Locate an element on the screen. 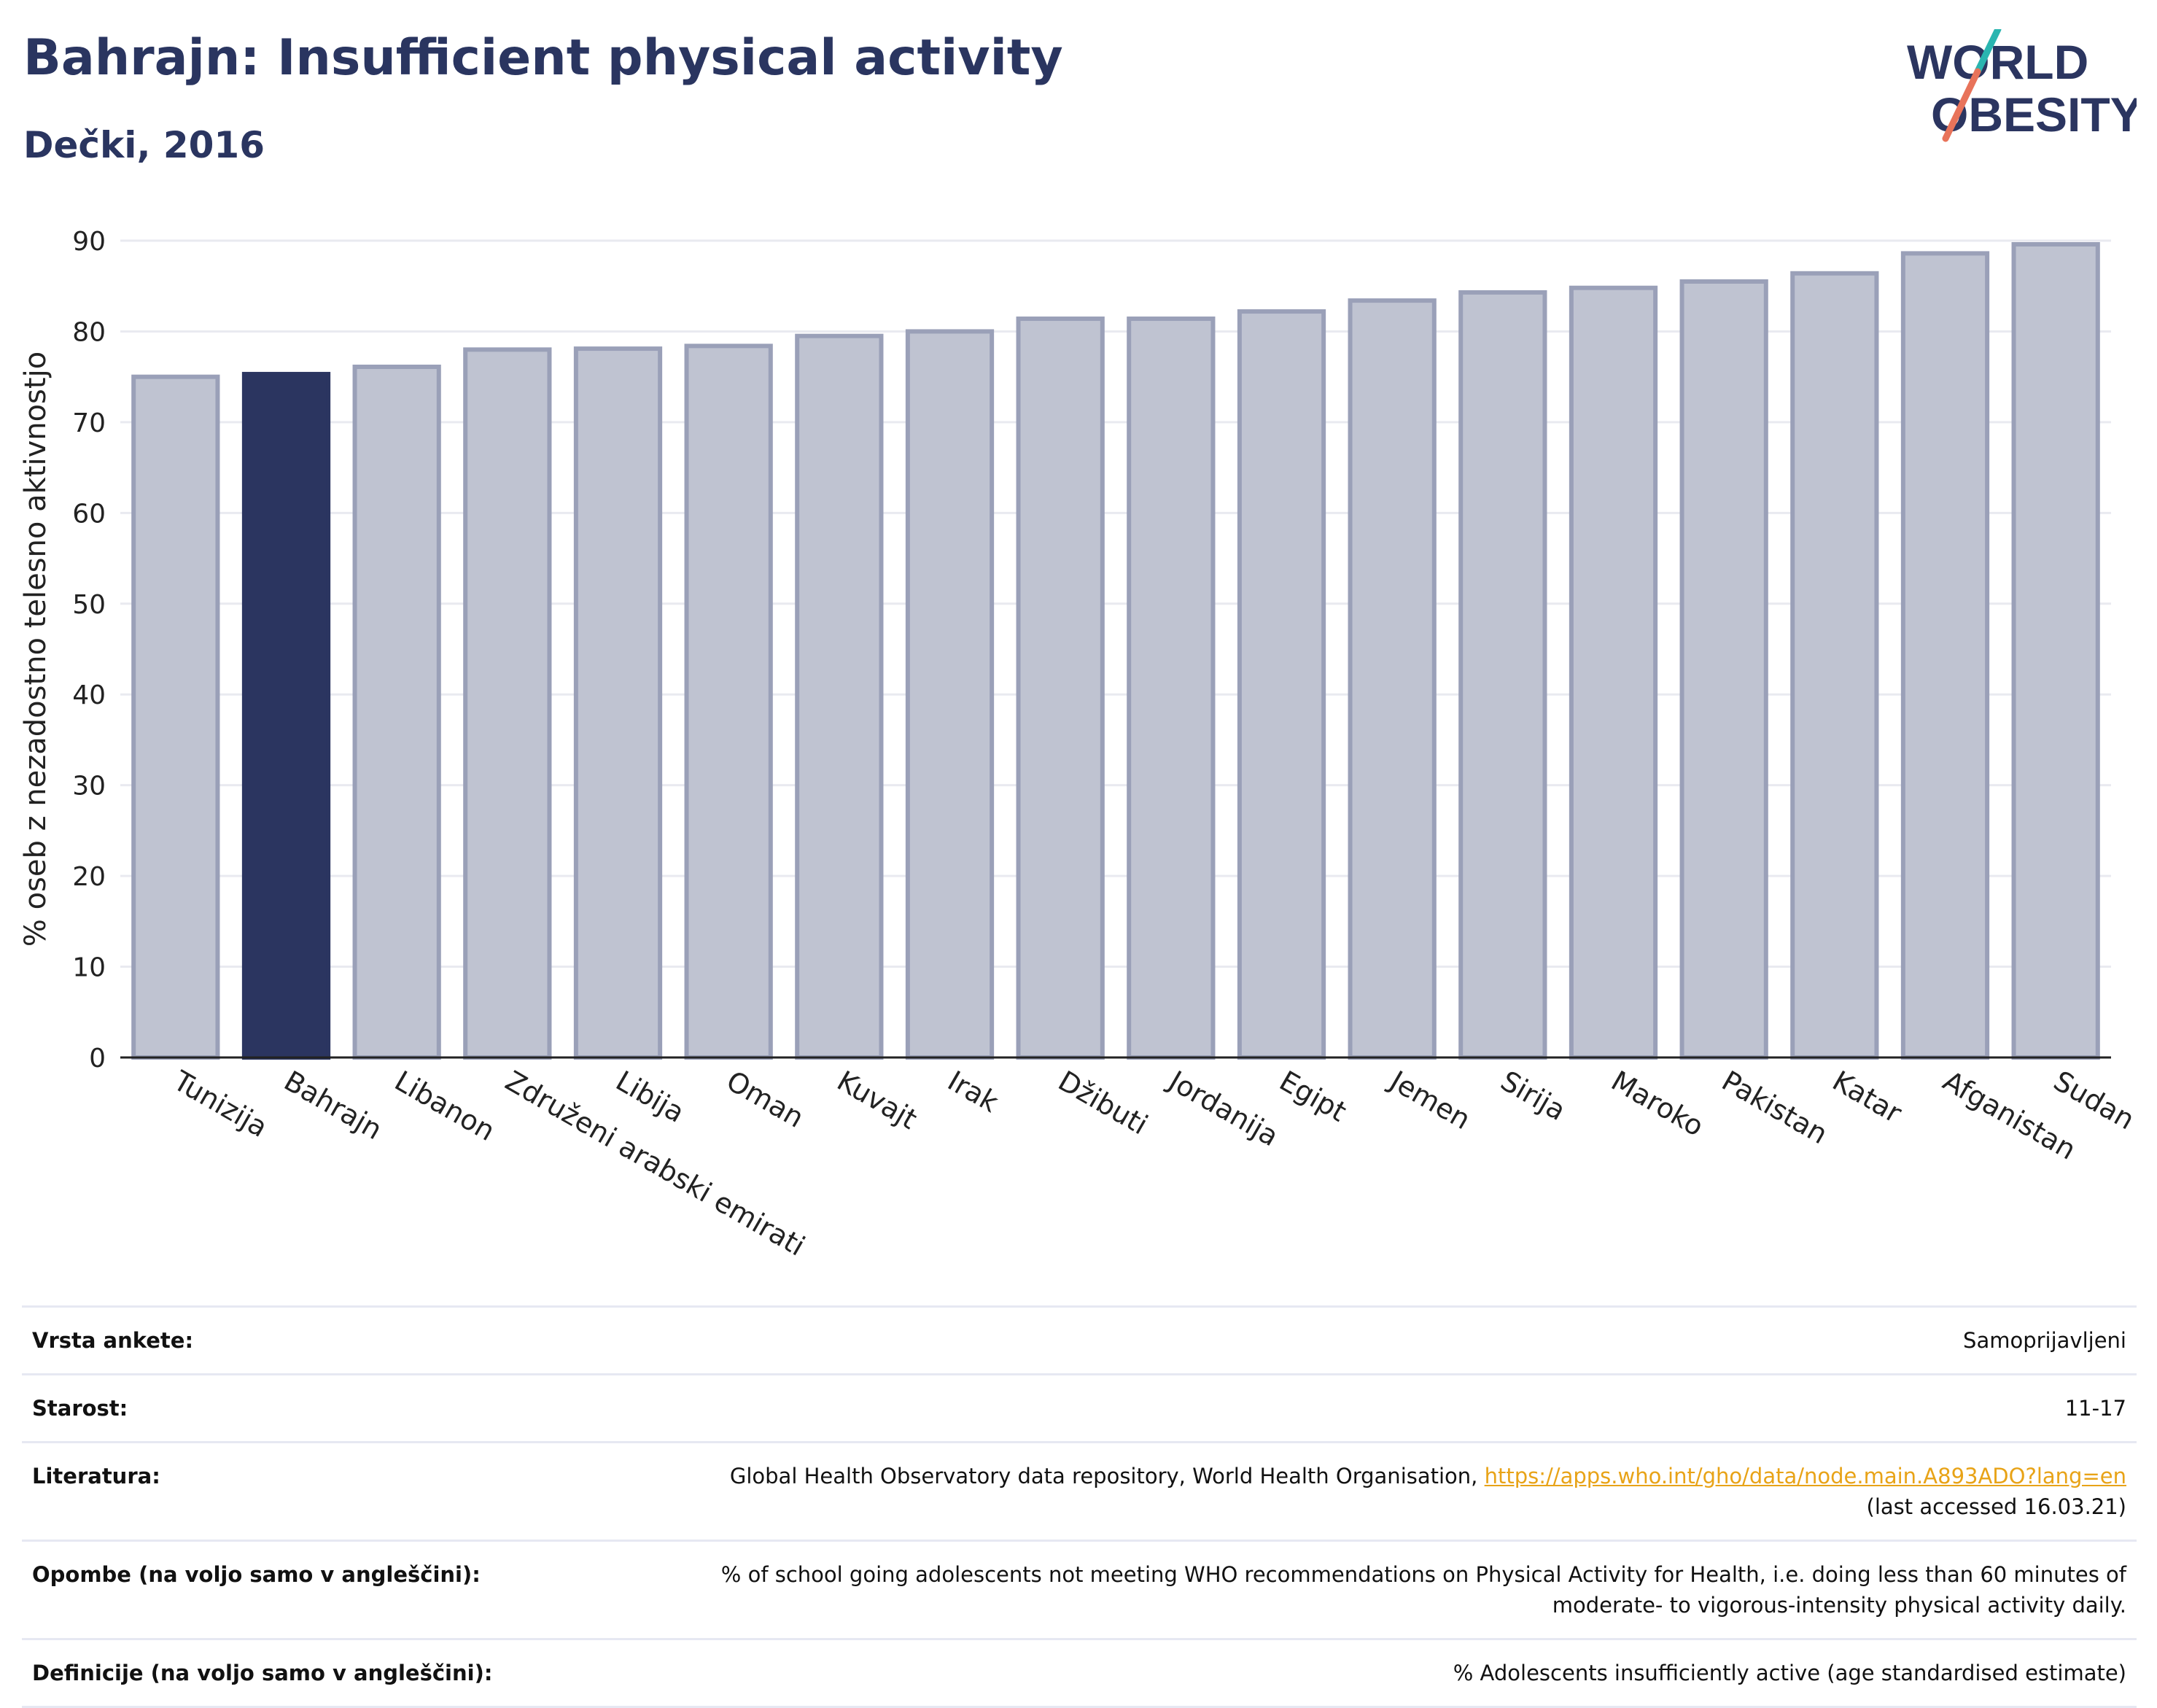 The image size is (2157, 1708). y-tick-label: 30 is located at coordinates (89, 786).